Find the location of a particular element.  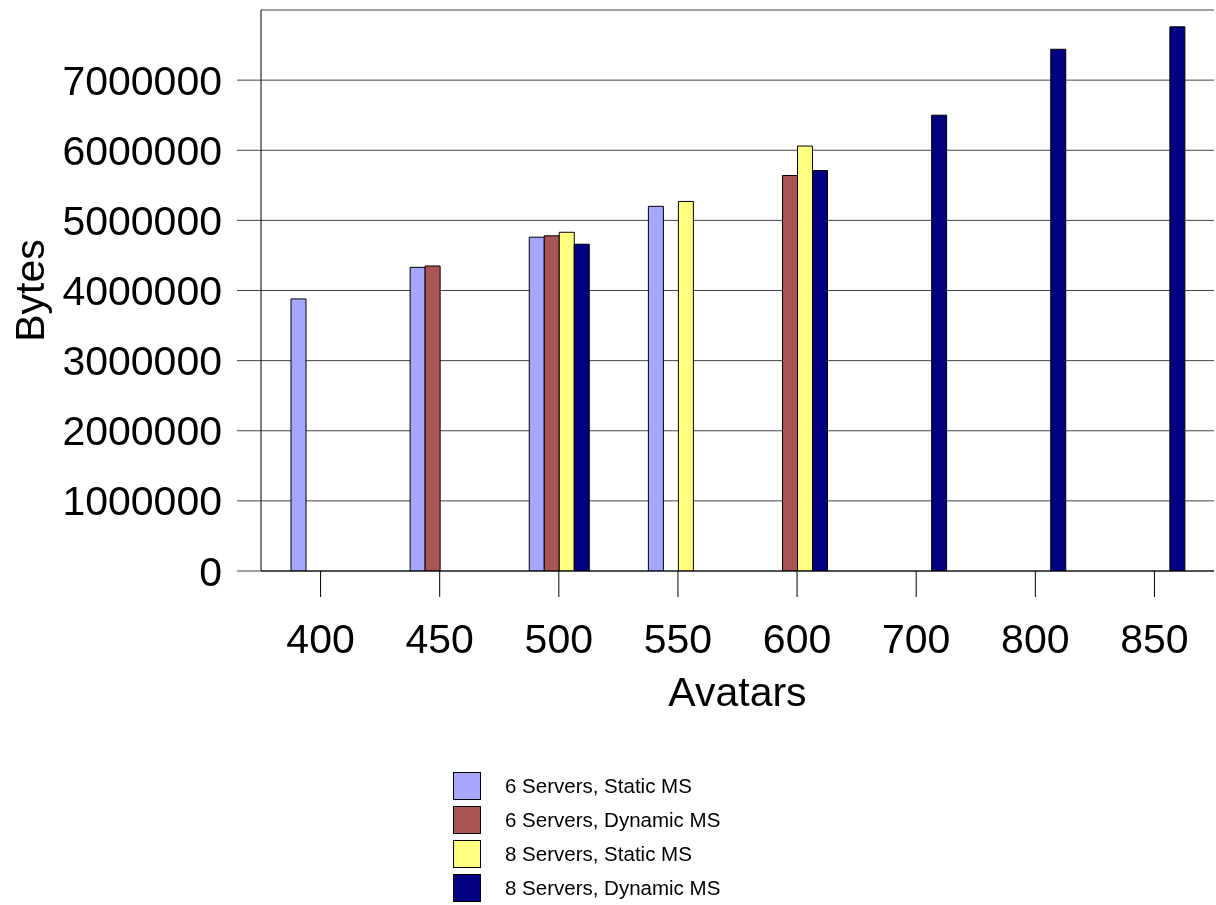

legend-label: 8 Servers, Static MS is located at coordinates (598, 854).